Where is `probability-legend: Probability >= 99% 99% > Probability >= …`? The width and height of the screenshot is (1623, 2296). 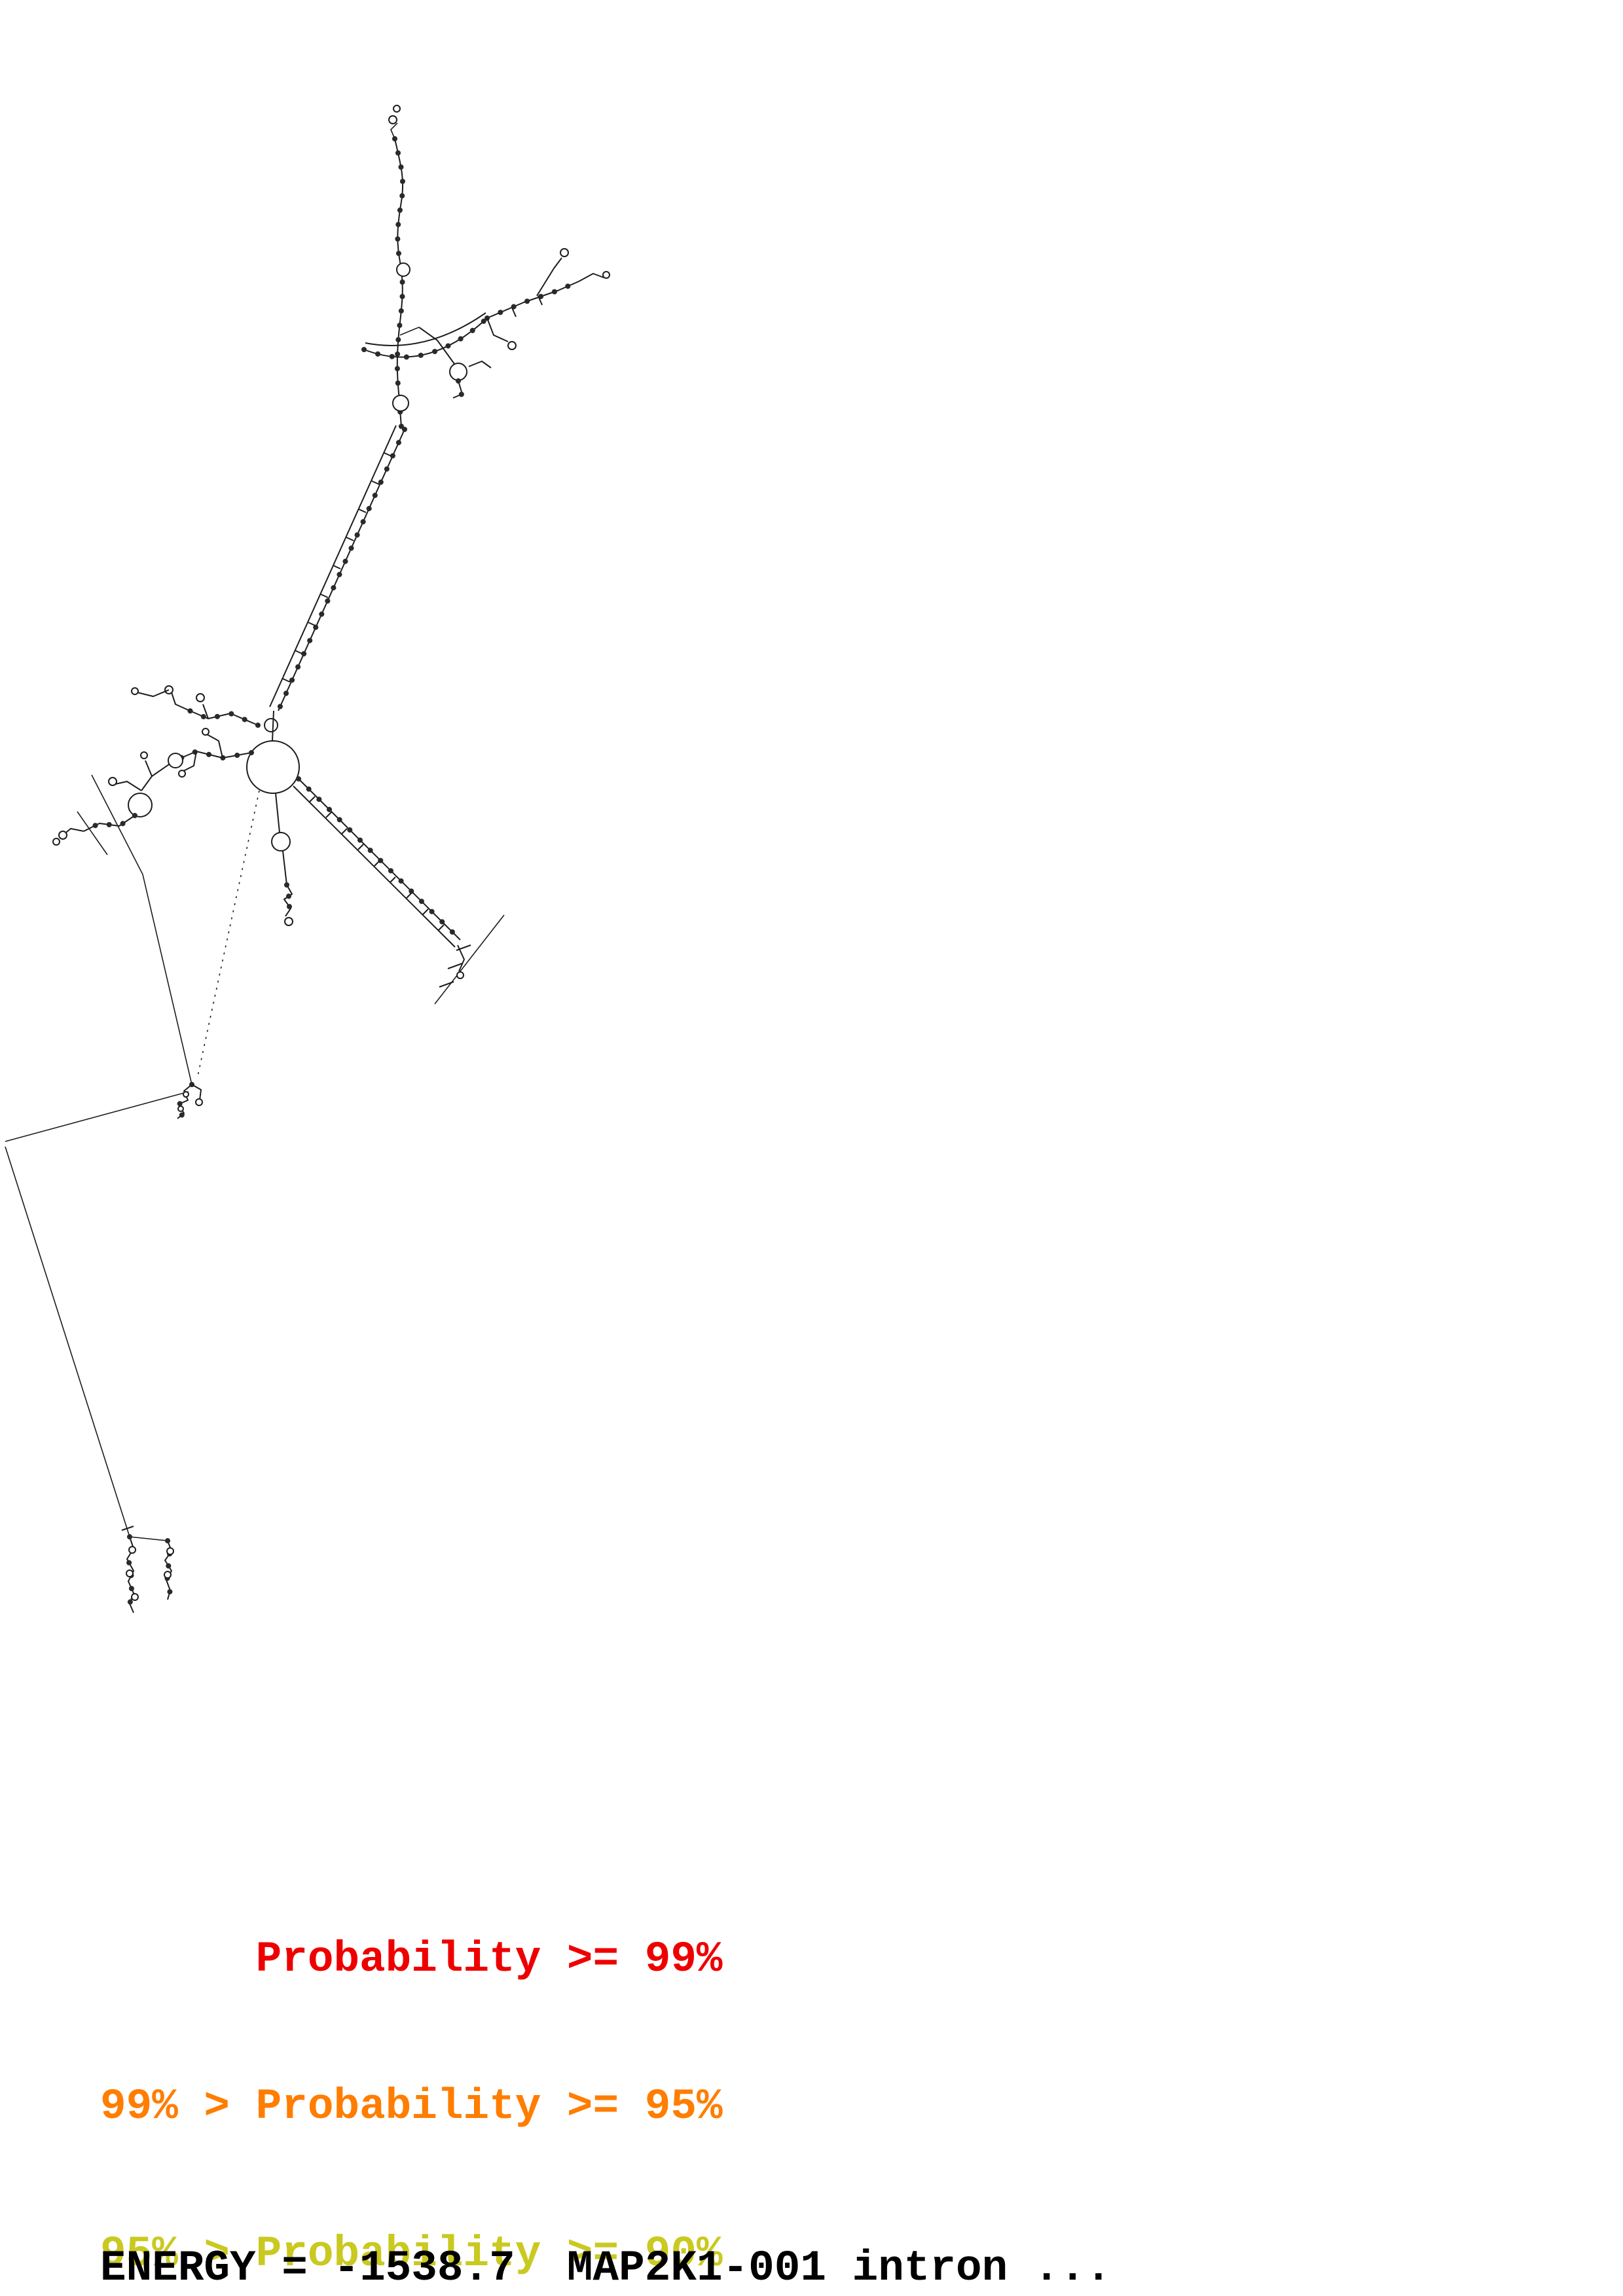
probability-legend: Probability >= 99% 99% > Probability >= … is located at coordinates (411, 2066).